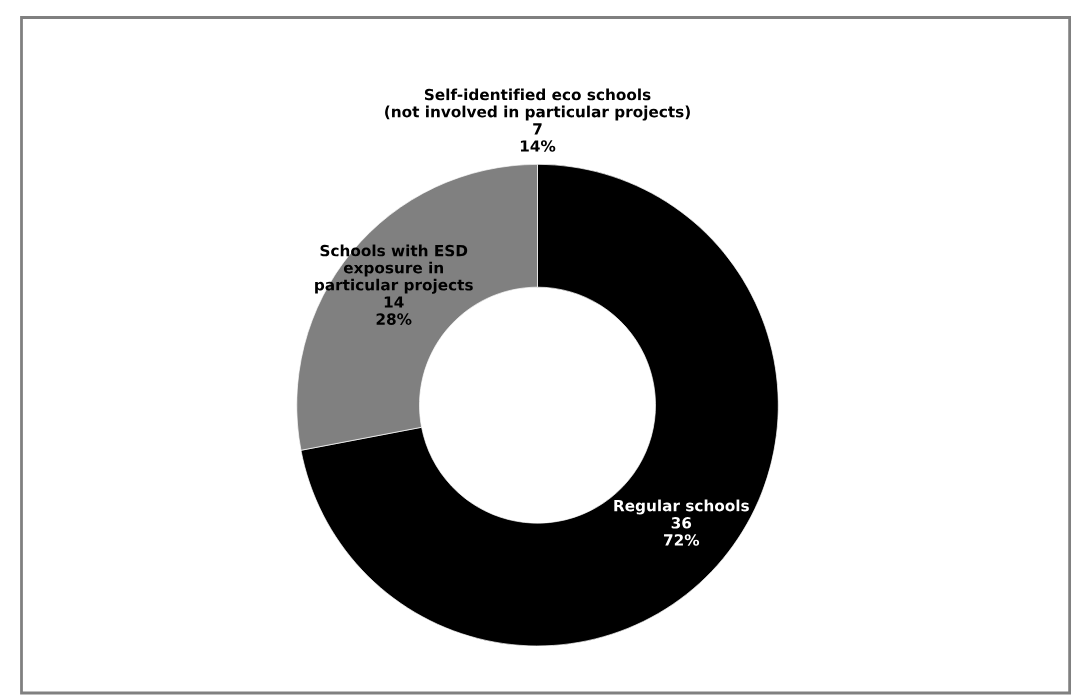  Describe the element at coordinates (394, 310) in the screenshot. I see `data-label: 14 28%` at that location.